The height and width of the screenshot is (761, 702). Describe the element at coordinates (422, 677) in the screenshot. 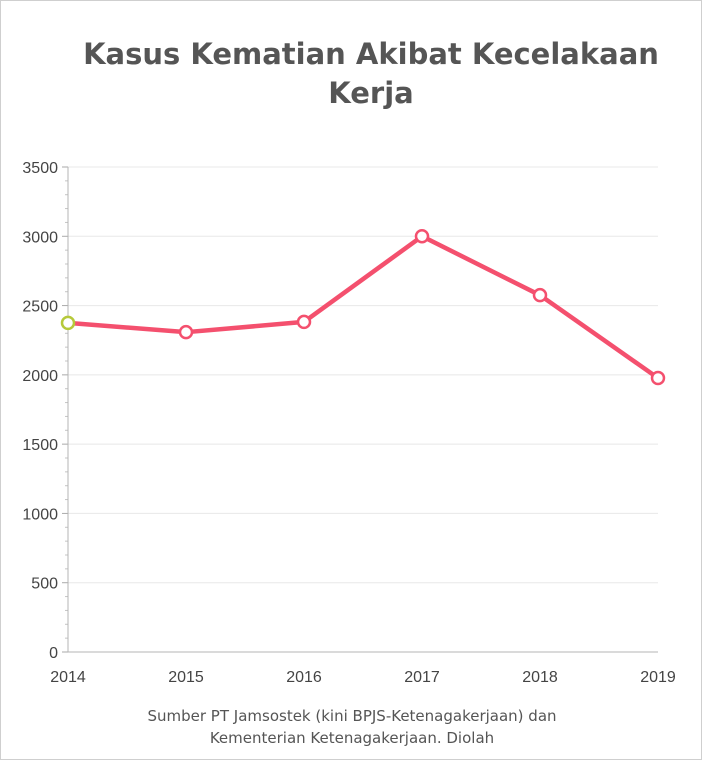

I see `x-tick-label: 2017` at that location.